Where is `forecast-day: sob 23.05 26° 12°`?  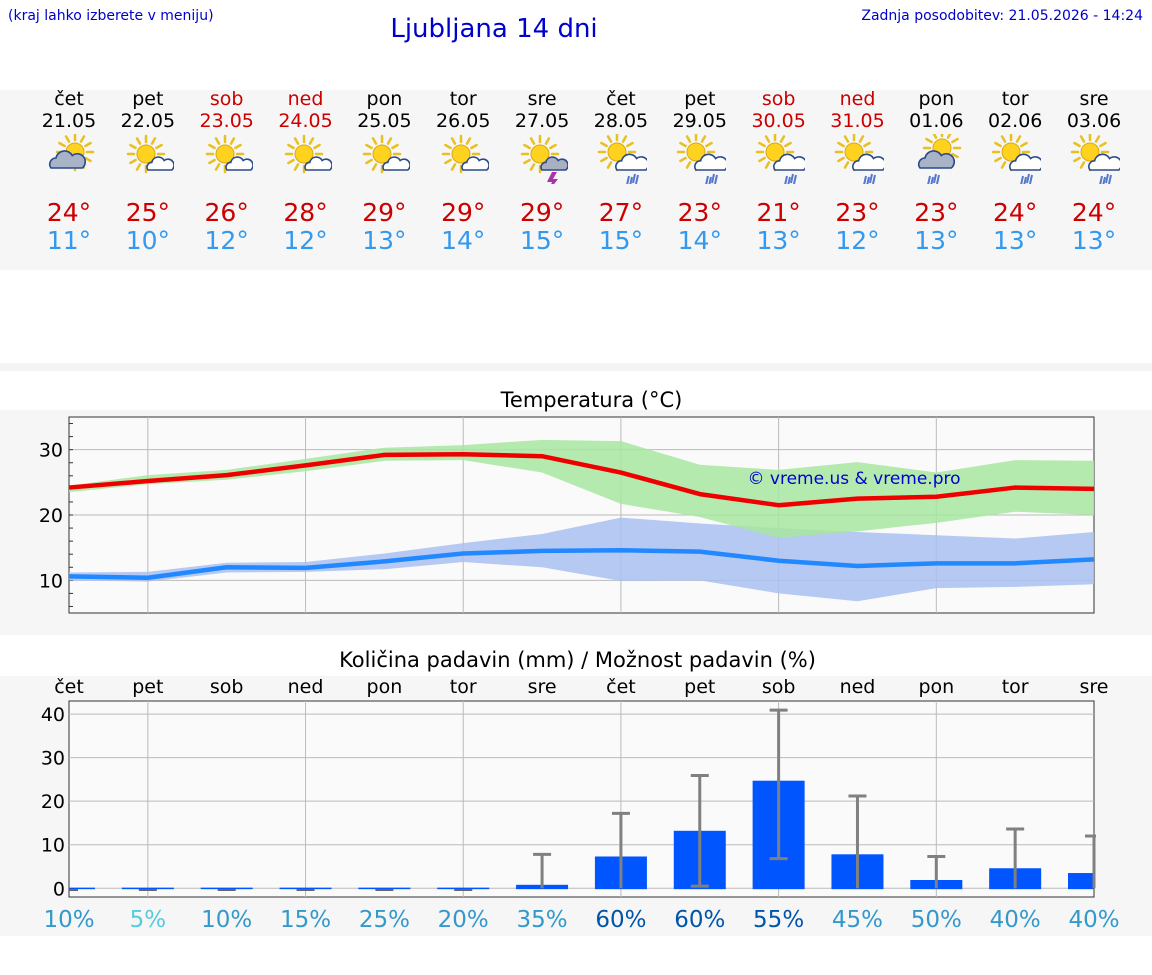 forecast-day: sob 23.05 26° 12° is located at coordinates (227, 171).